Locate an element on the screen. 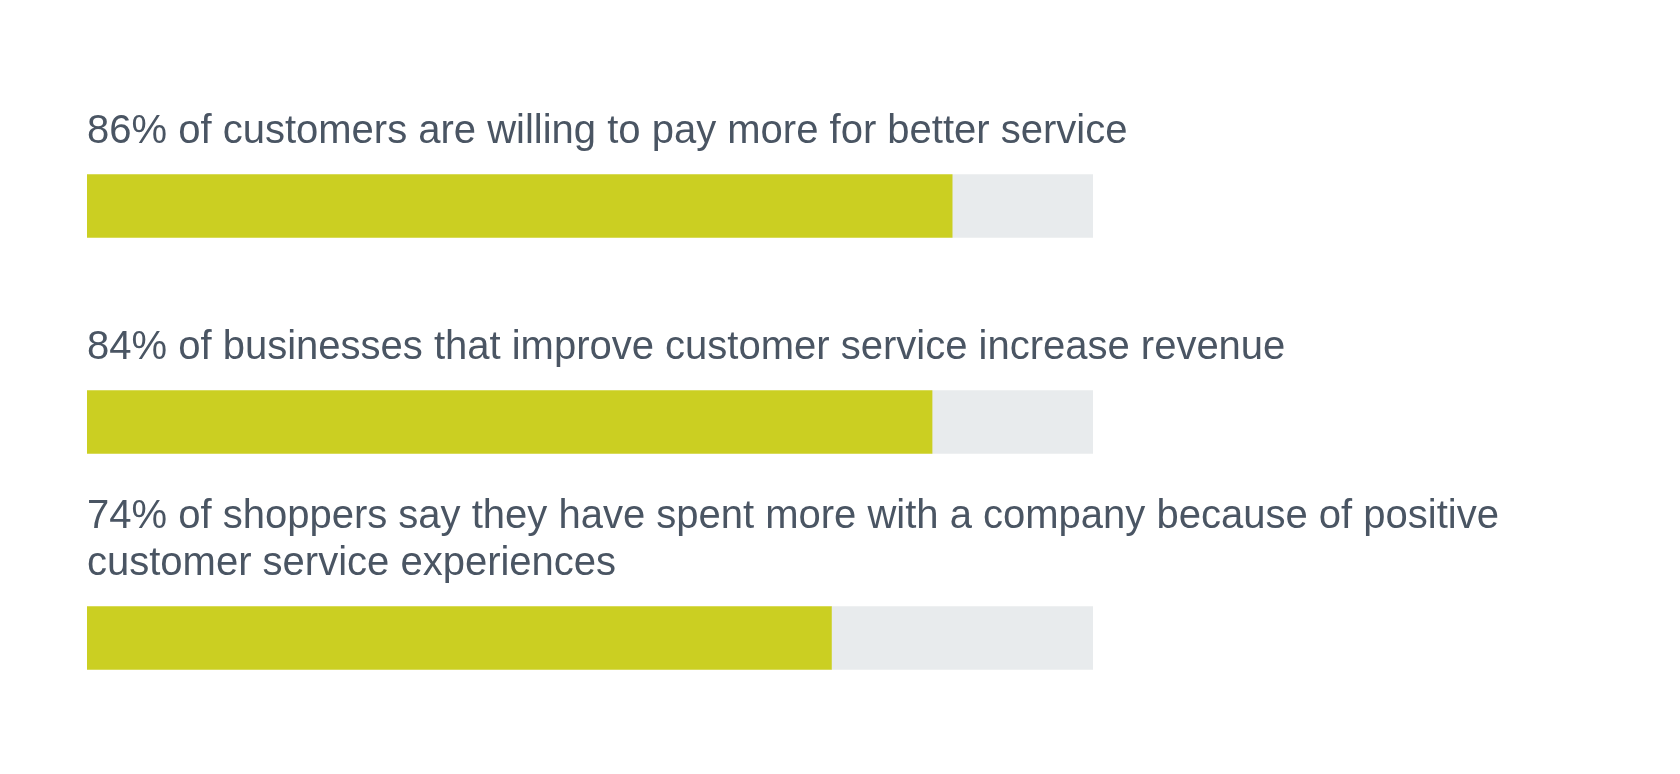 This screenshot has height=774, width=1680. y-tick-label: 86% of customers are willing to pay more for better service is located at coordinates (607, 128).